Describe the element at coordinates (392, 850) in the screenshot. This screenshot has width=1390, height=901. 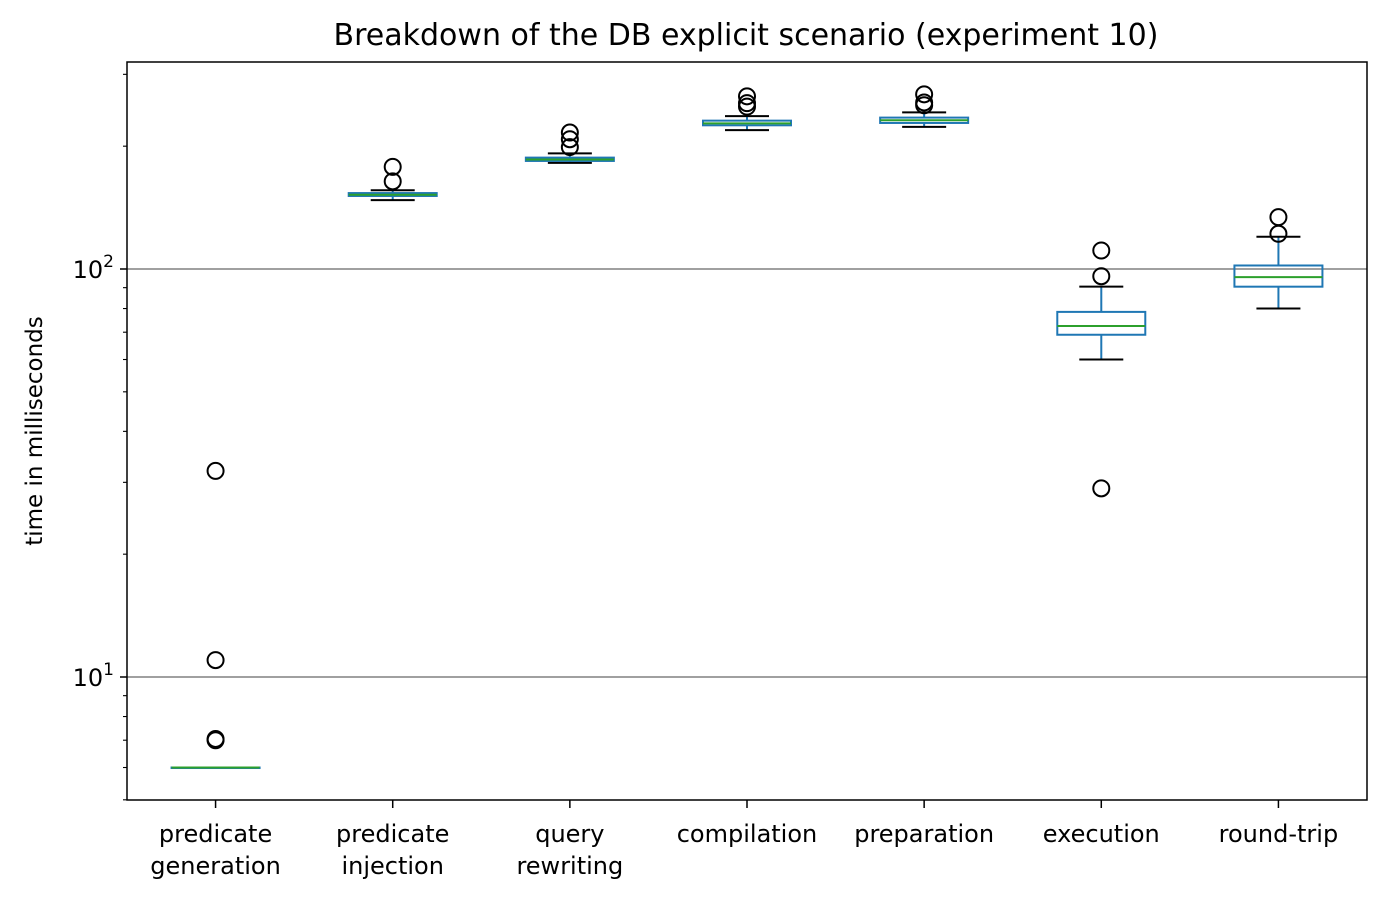
I see `x-tick-label: predicate injection` at that location.